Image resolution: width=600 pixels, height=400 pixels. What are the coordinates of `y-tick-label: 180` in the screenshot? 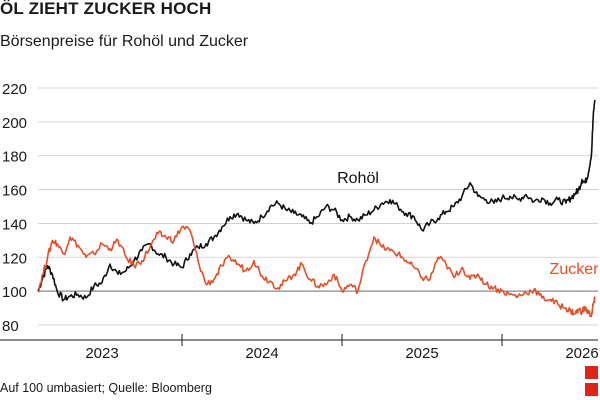 It's located at (14, 157).